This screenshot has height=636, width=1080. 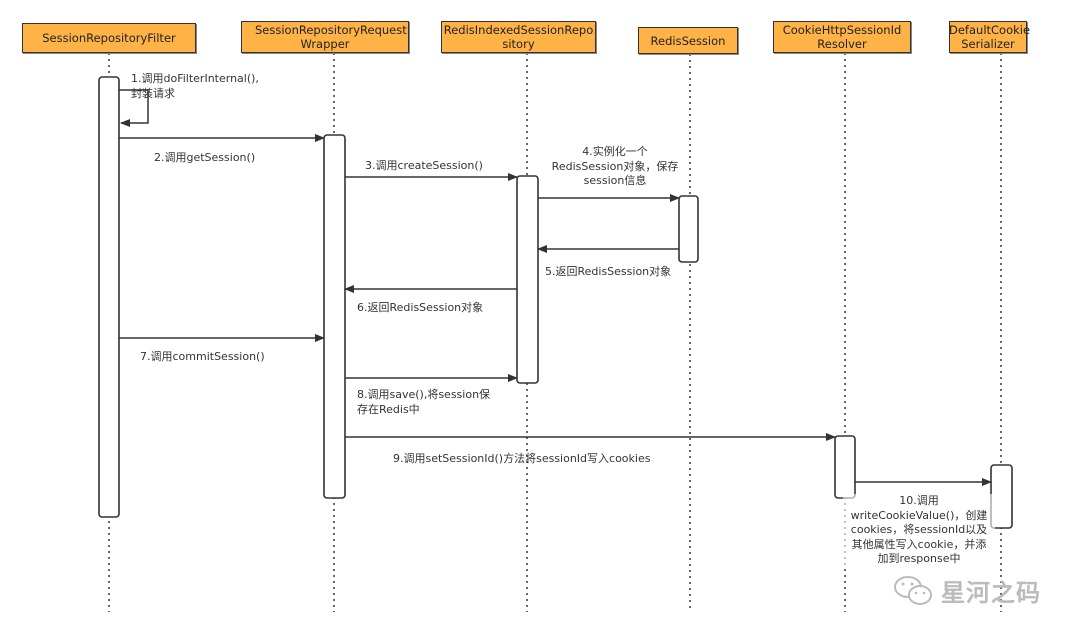 What do you see at coordinates (522, 458) in the screenshot?
I see `message-label-9: 9.调用setSessionId()方法将sessionId写入cookies` at bounding box center [522, 458].